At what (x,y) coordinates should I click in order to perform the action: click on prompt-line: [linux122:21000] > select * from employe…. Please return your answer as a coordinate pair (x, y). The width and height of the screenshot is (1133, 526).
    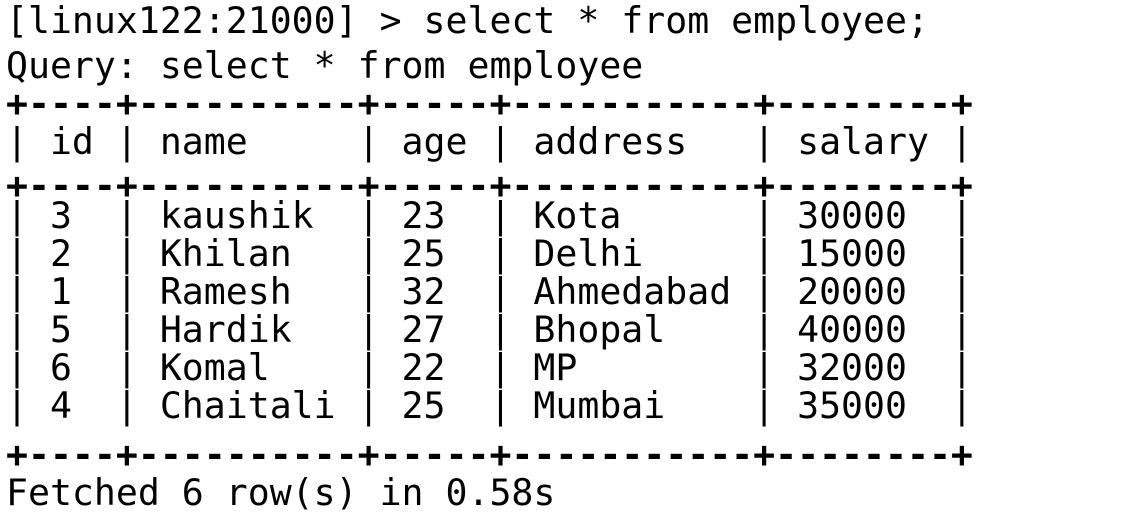
    Looking at the image, I should click on (467, 21).